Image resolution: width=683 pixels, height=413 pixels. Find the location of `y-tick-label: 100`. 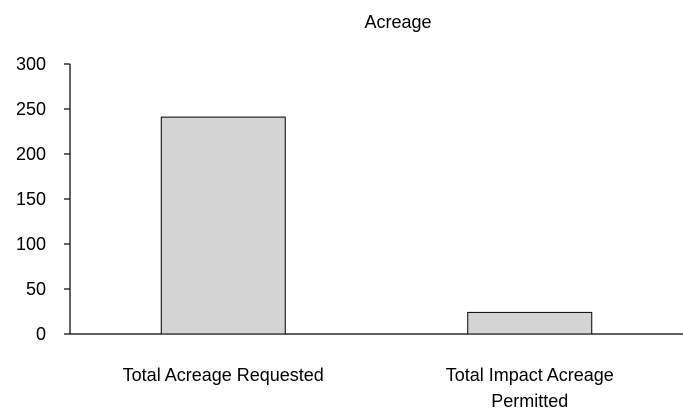

y-tick-label: 100 is located at coordinates (31, 244).